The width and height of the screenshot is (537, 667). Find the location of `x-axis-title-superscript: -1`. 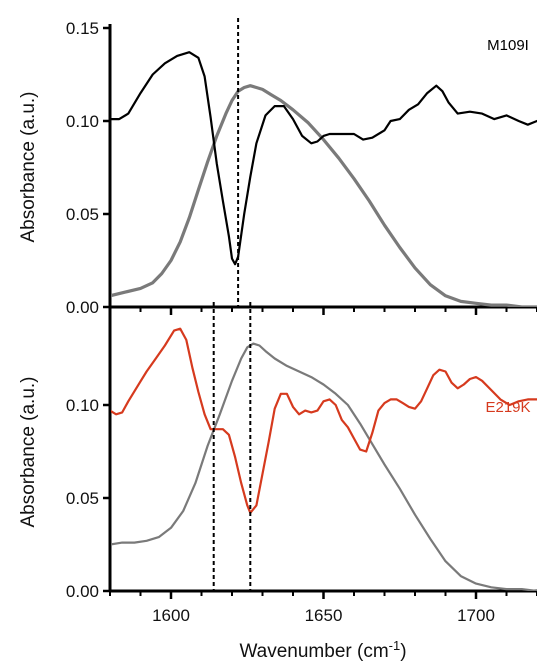

x-axis-title-superscript: -1 is located at coordinates (395, 645).